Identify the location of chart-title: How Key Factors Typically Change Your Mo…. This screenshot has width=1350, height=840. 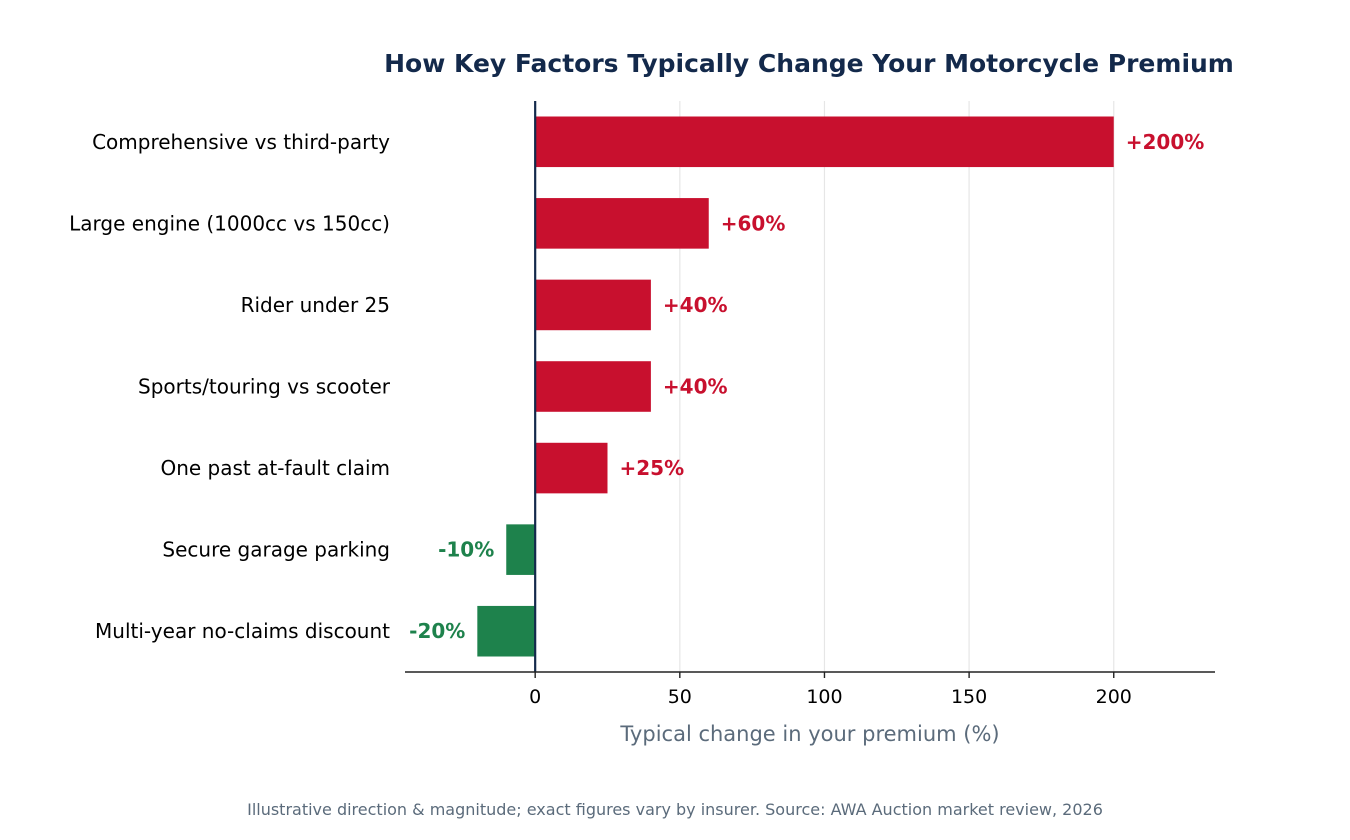
(809, 63).